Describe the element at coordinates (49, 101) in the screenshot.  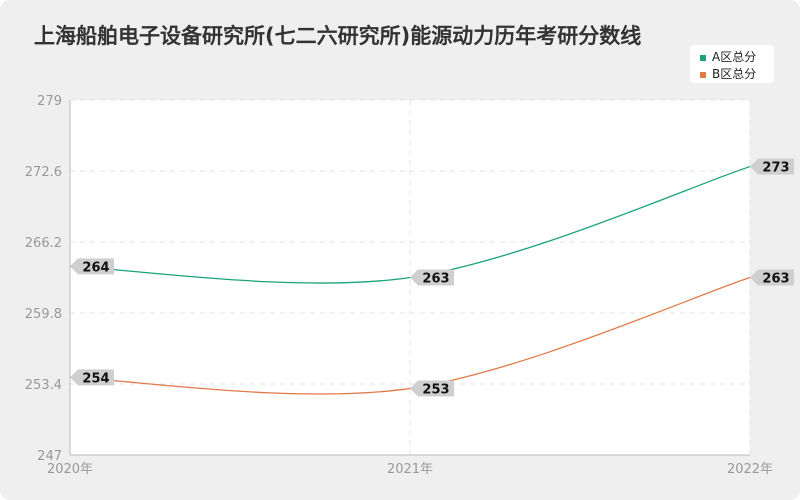
I see `y-tick-label: 279` at that location.